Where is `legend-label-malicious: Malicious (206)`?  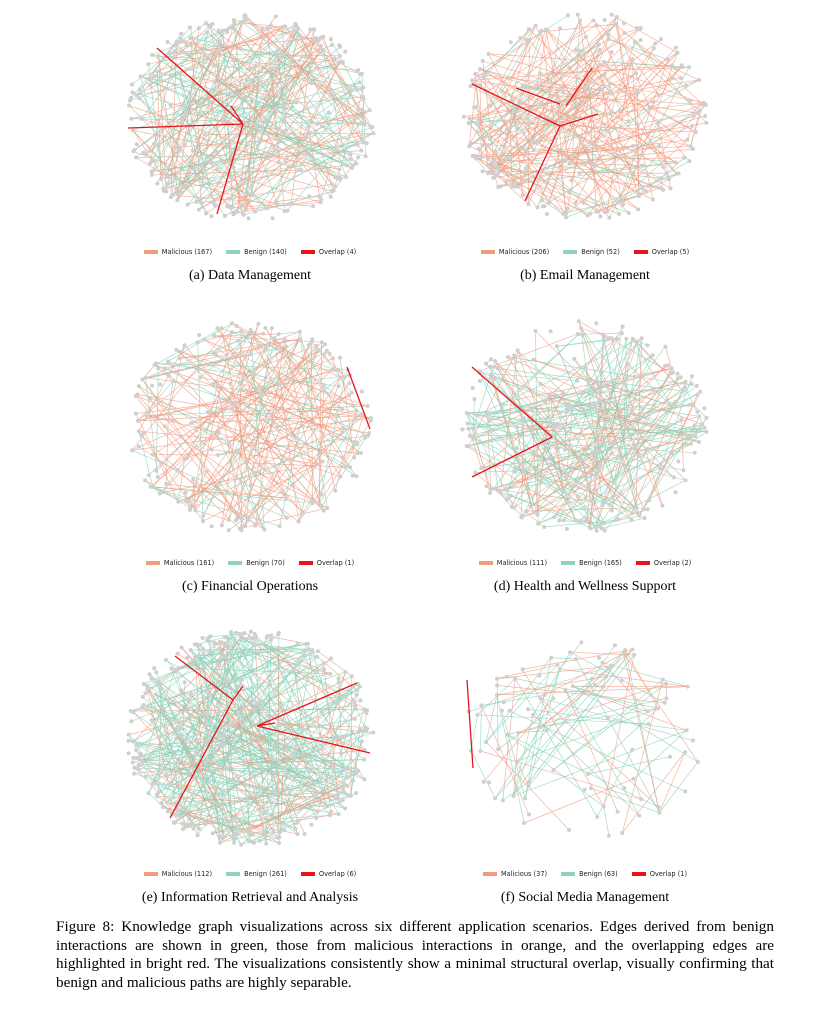
legend-label-malicious: Malicious (206) is located at coordinates (524, 252).